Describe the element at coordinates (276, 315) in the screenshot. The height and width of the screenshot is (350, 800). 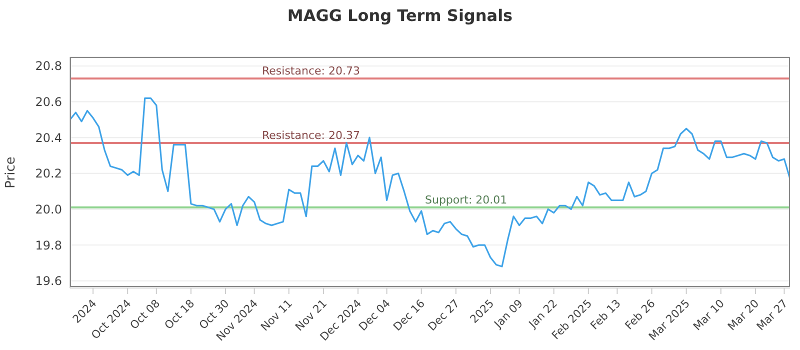
I see `x-tick-label: Nov 11` at that location.